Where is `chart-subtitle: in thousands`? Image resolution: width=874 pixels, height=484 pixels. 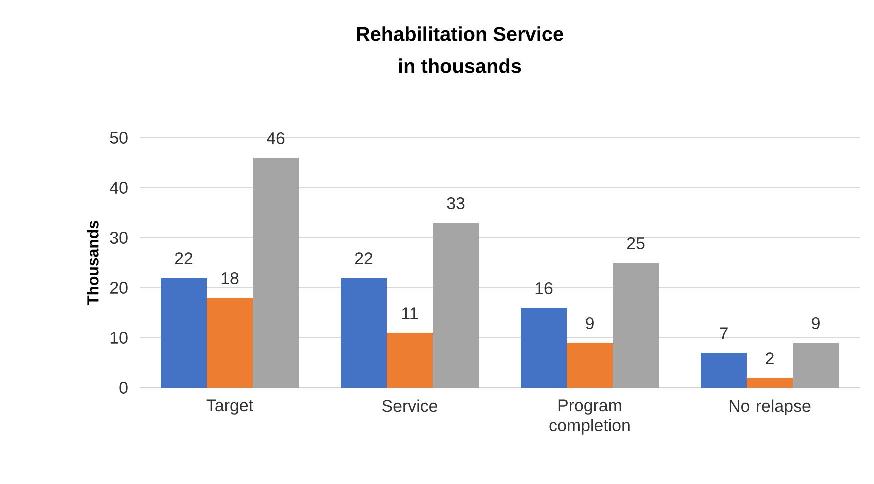 chart-subtitle: in thousands is located at coordinates (460, 66).